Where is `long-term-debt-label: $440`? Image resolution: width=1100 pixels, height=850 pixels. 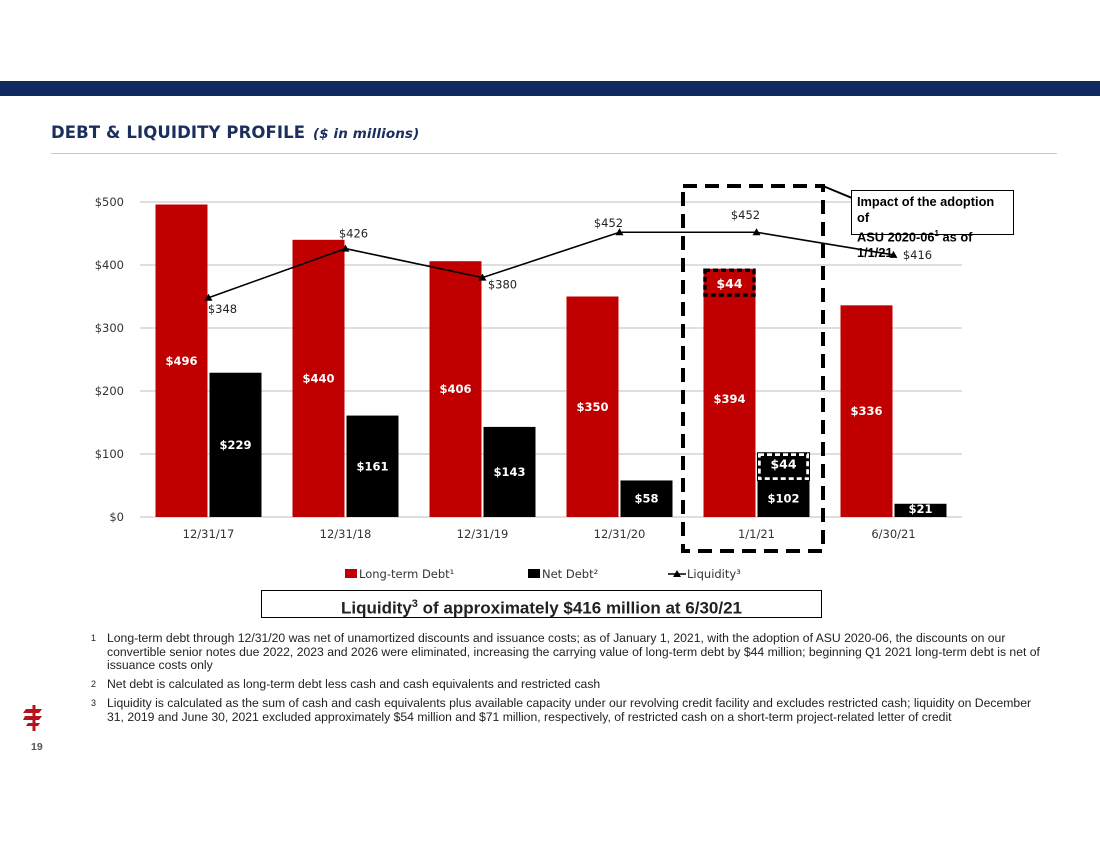
long-term-debt-label: $440 is located at coordinates (318, 378).